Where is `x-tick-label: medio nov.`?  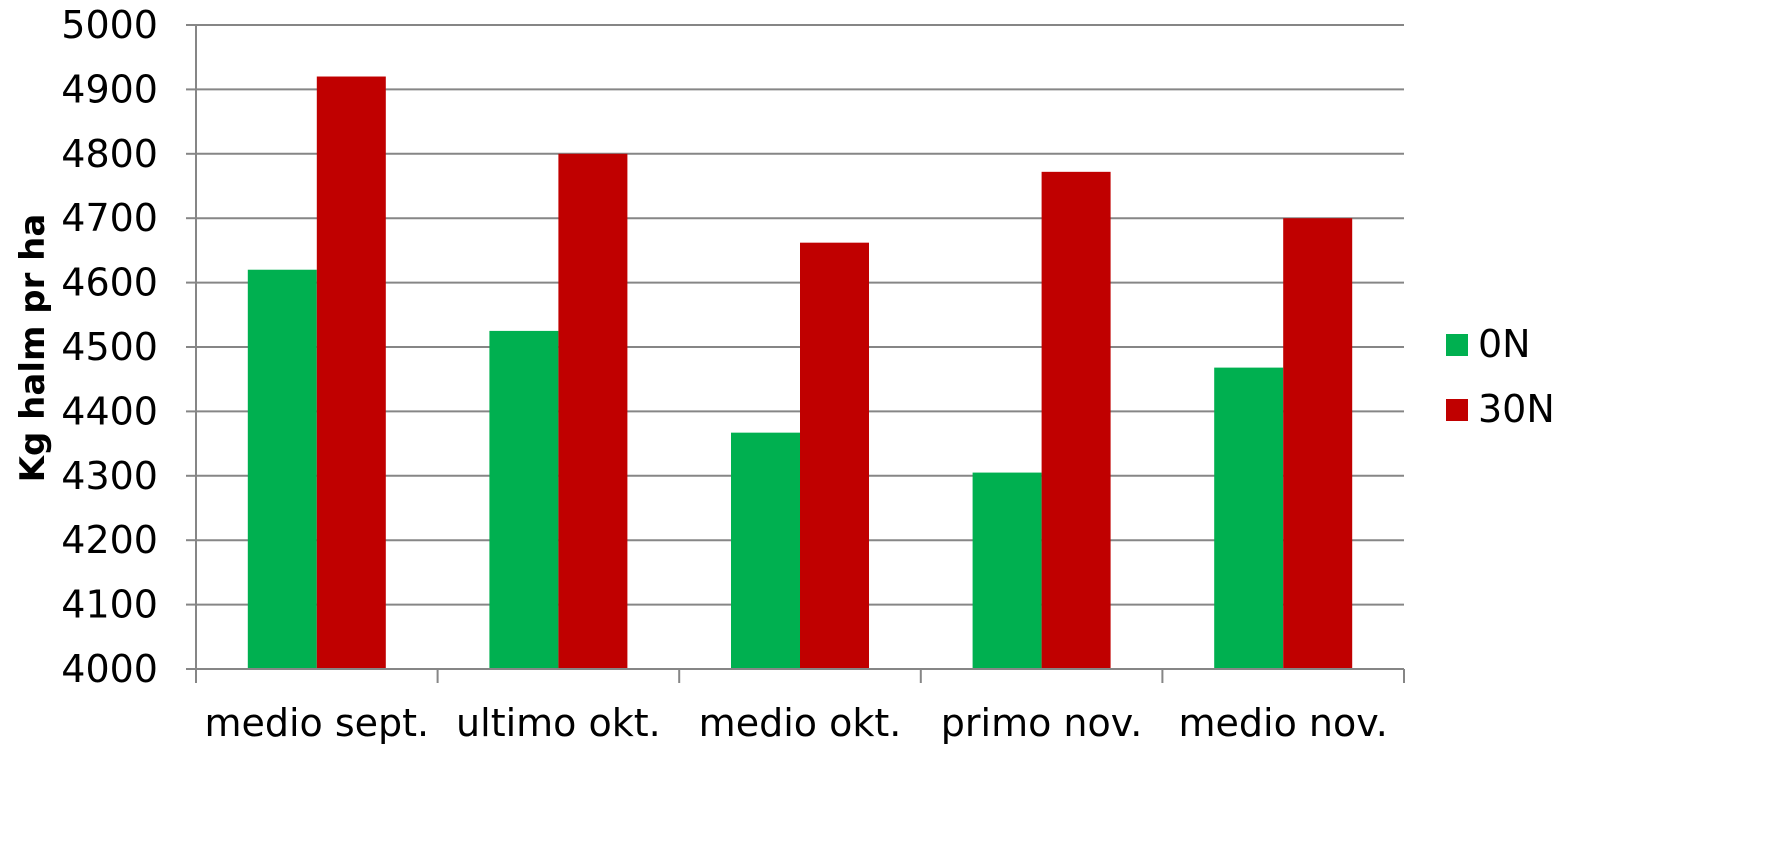 x-tick-label: medio nov. is located at coordinates (1283, 723).